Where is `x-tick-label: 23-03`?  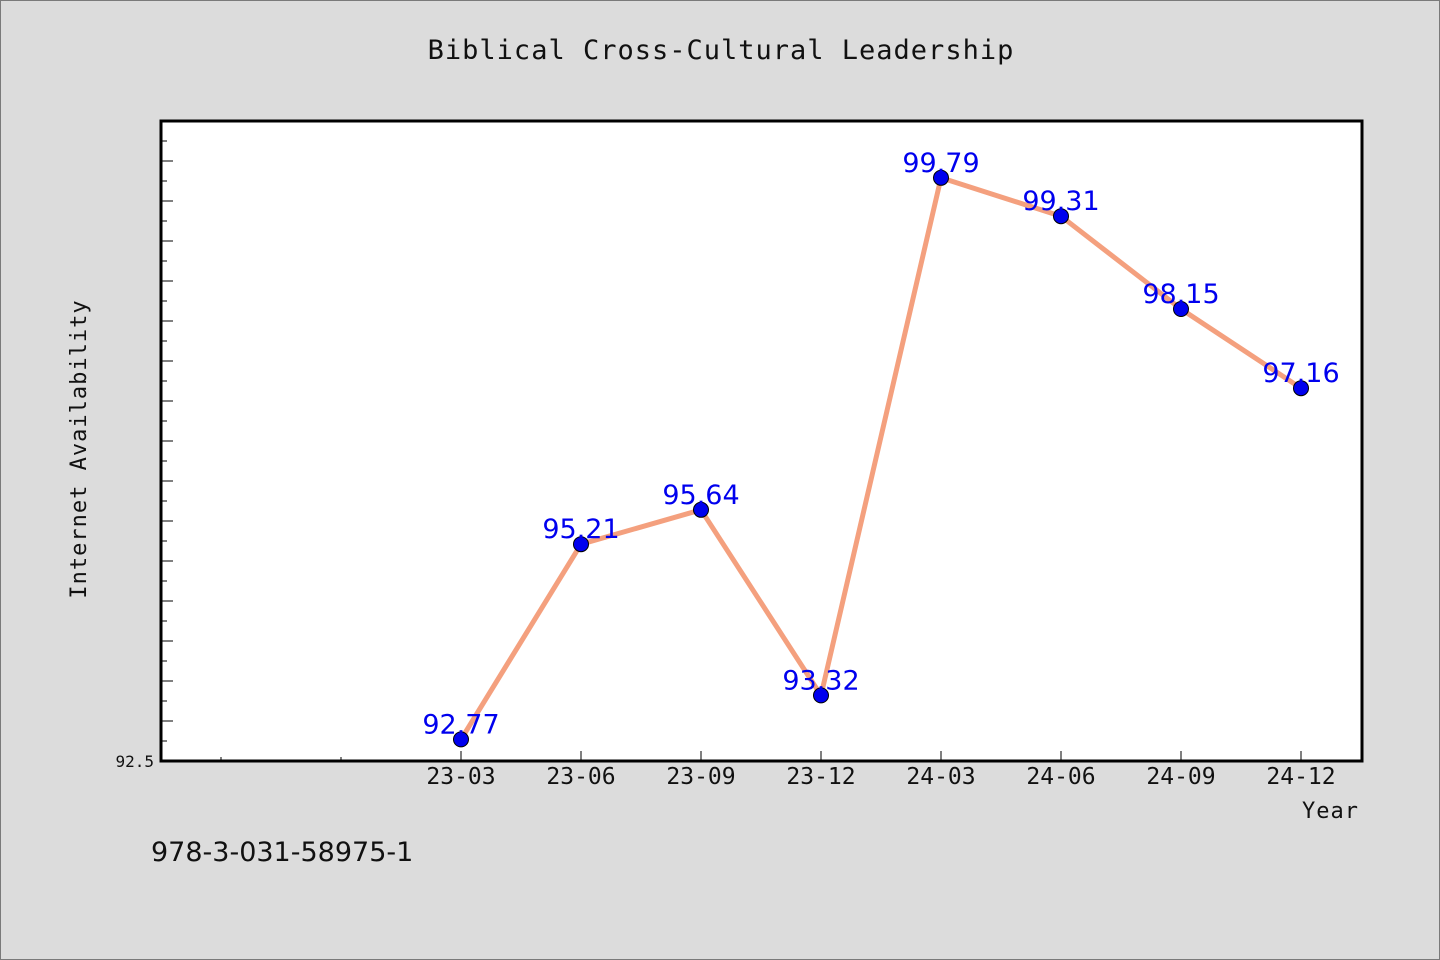
x-tick-label: 23-03 is located at coordinates (460, 777).